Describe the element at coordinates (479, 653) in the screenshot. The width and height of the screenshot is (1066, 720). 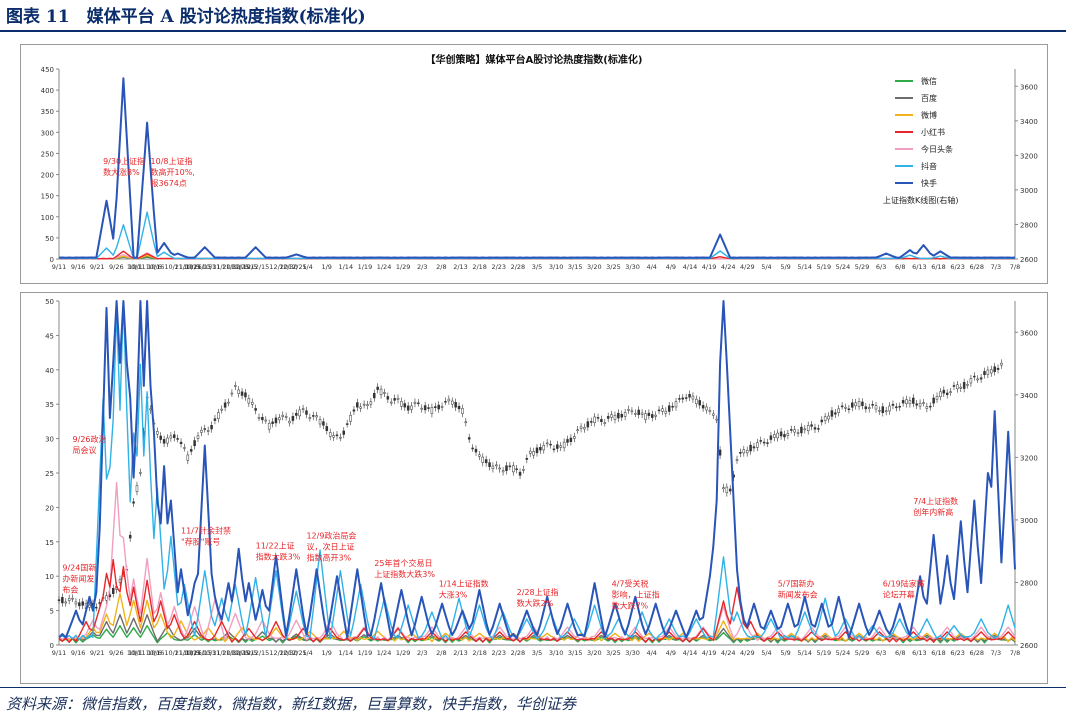
I see `x-tick-label: 2/18` at that location.